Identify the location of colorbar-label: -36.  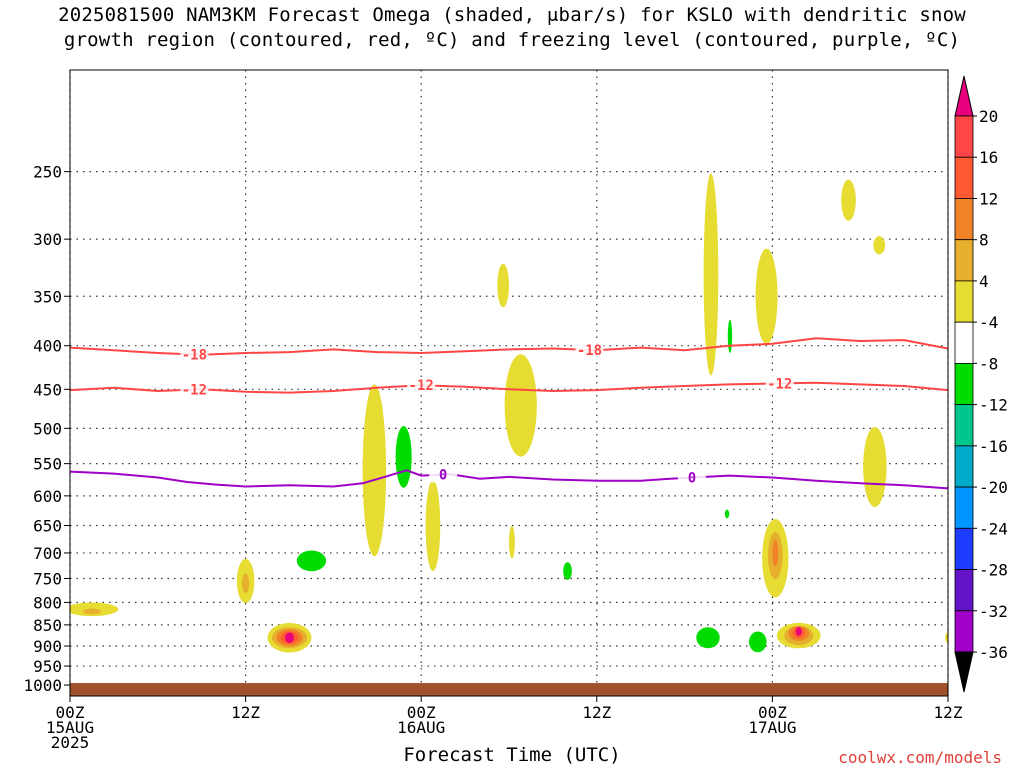
(993, 652).